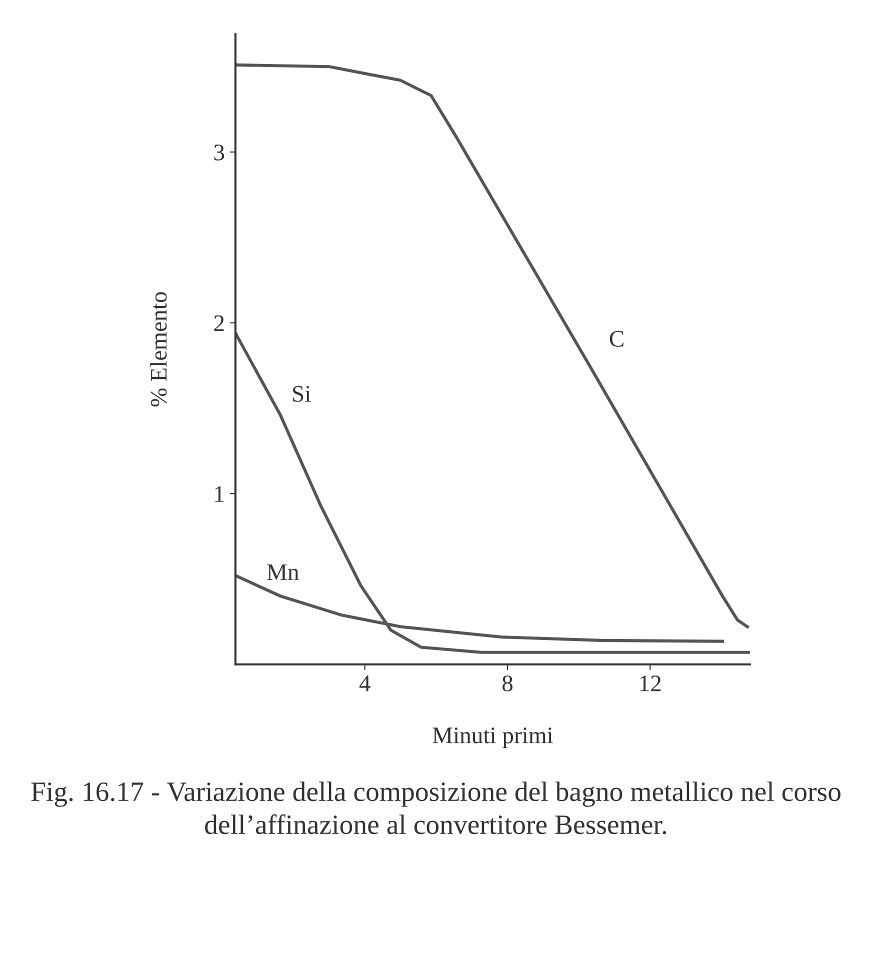 This screenshot has height=977, width=872. Describe the element at coordinates (492, 737) in the screenshot. I see `x-axis-title: Minuti primi` at that location.